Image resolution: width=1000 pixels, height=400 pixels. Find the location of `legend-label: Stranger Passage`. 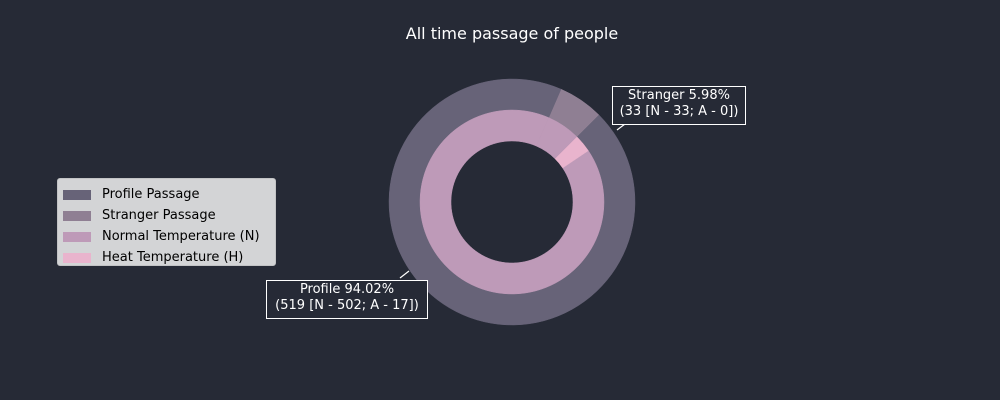

legend-label: Stranger Passage is located at coordinates (159, 215).